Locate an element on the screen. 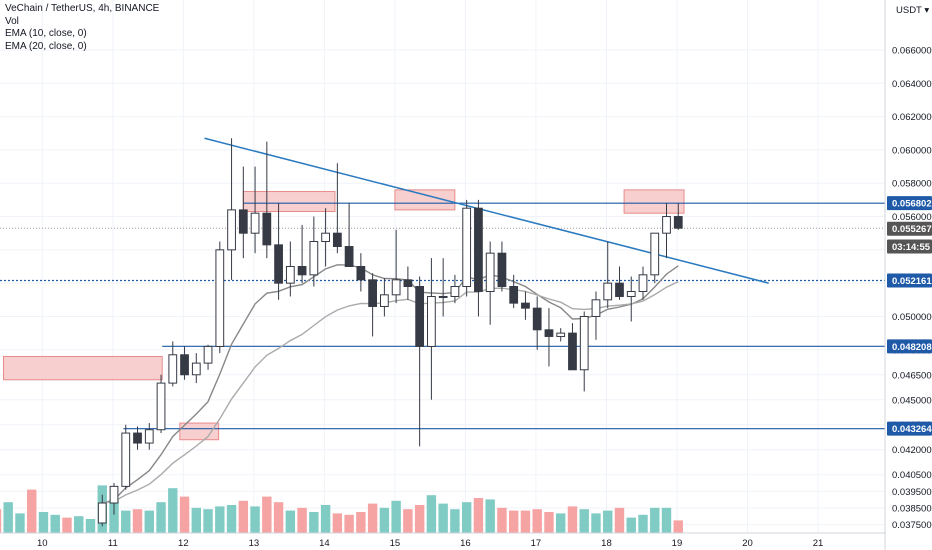 This screenshot has height=550, width=932. price-tag-label: 0.043264 is located at coordinates (912, 429).